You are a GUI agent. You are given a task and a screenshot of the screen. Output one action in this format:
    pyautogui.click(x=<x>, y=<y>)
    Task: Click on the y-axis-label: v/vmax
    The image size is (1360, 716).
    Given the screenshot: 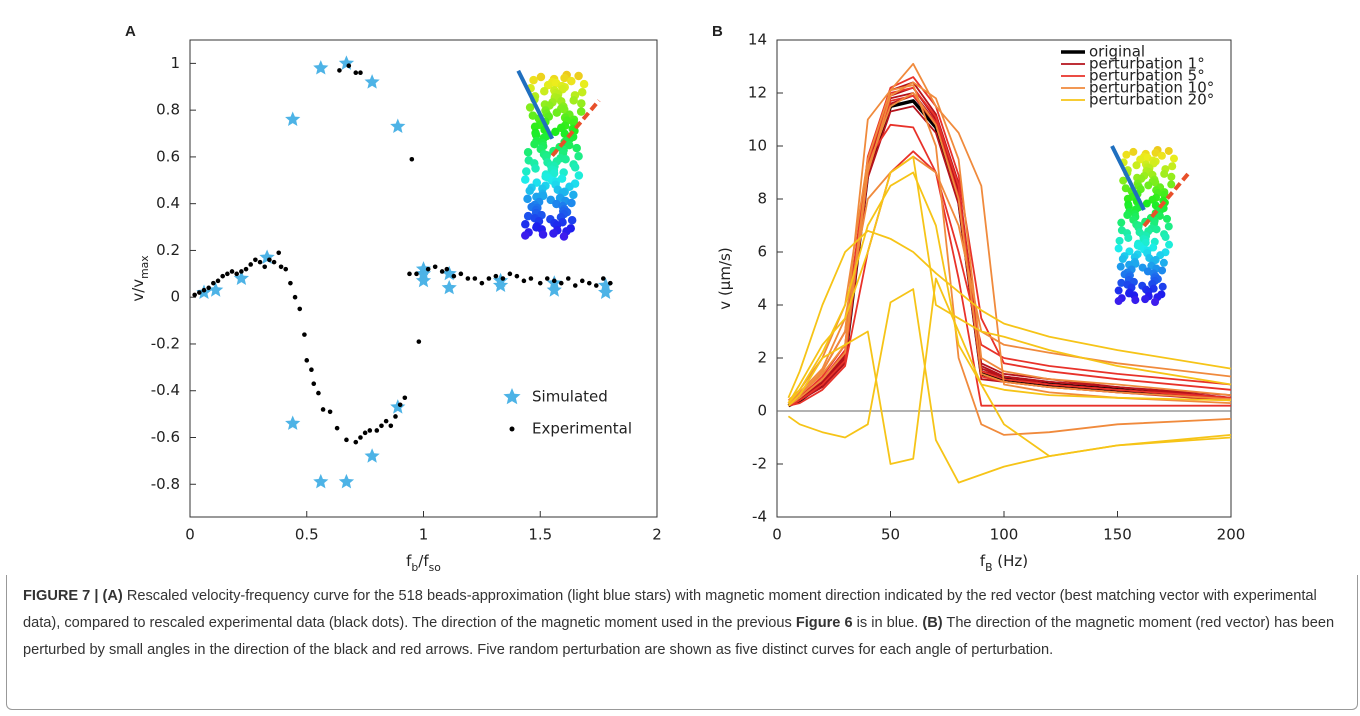 What is the action you would take?
    pyautogui.click(x=140, y=278)
    